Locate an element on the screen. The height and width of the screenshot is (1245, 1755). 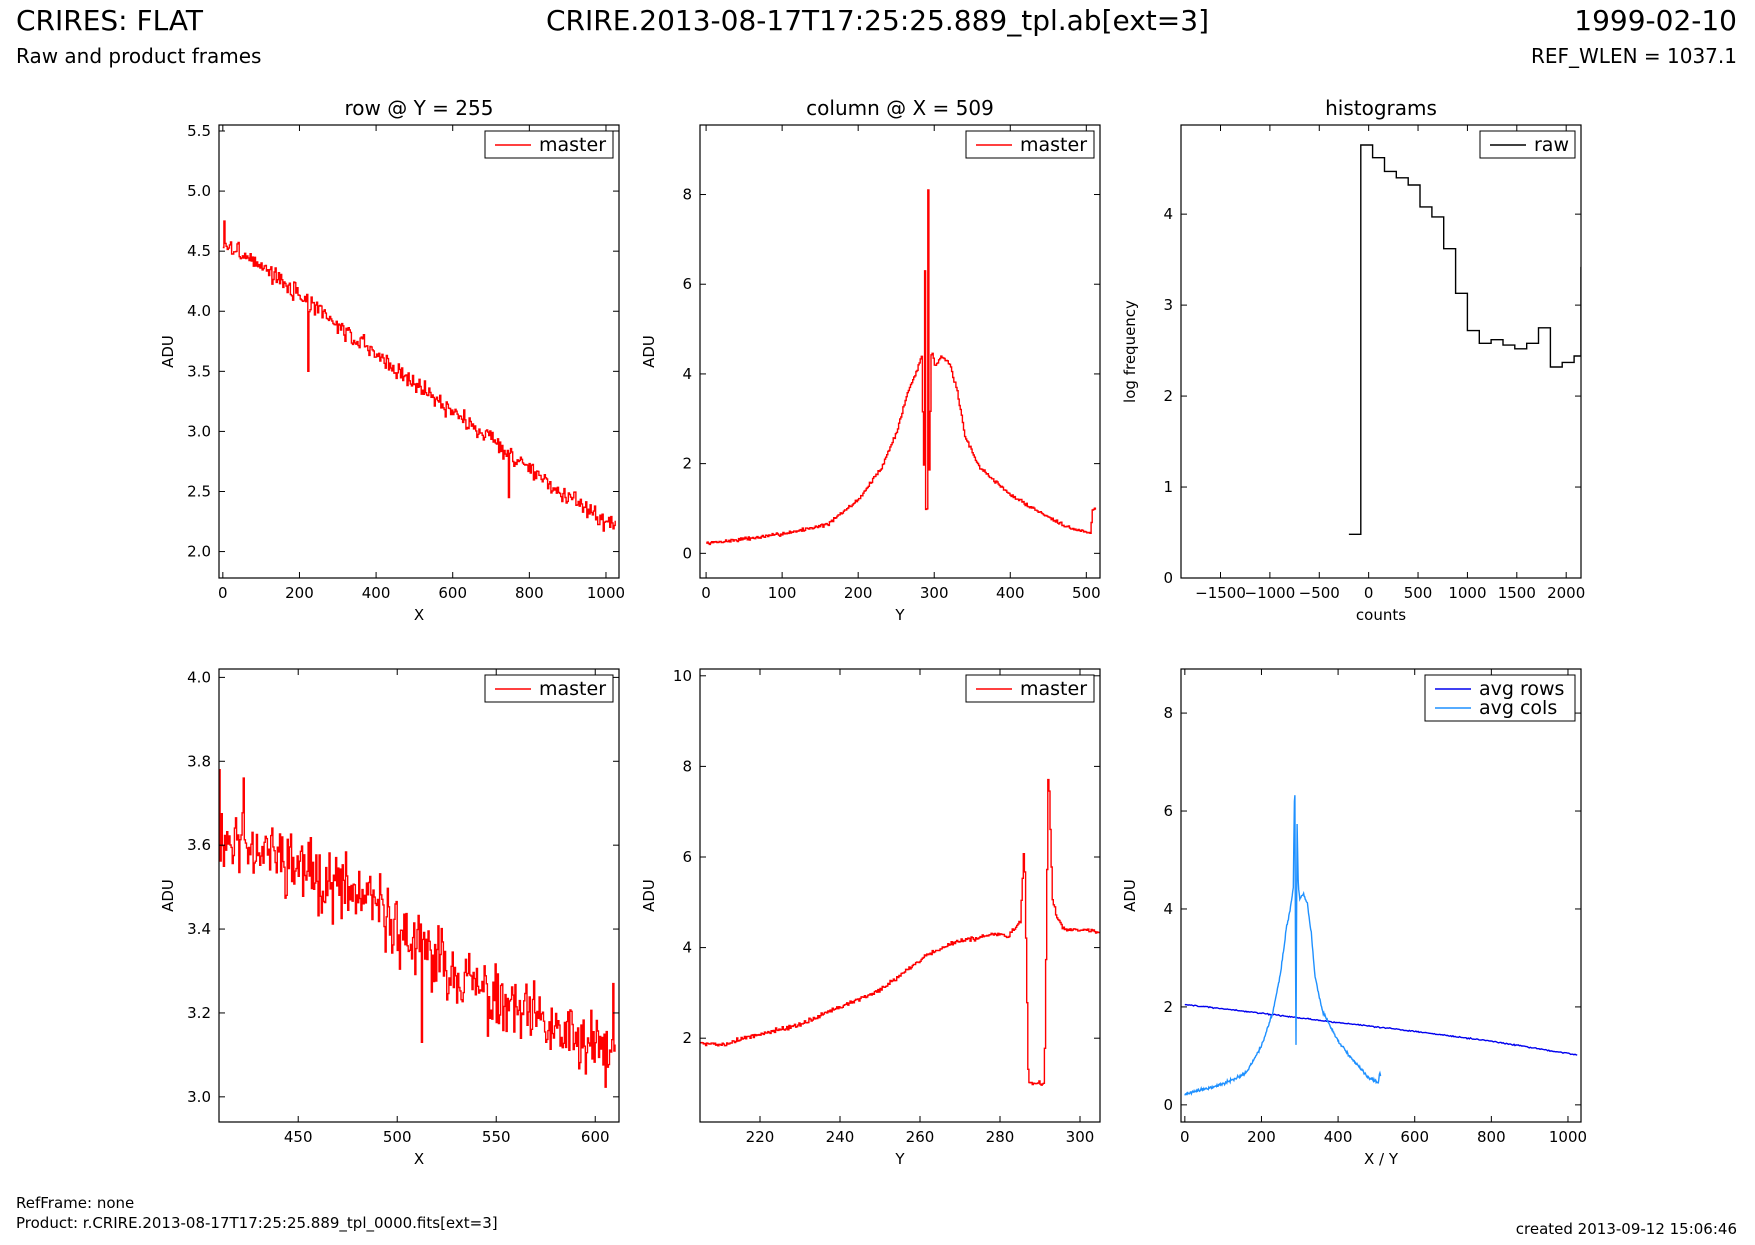
legend-box is located at coordinates (1500, 698).